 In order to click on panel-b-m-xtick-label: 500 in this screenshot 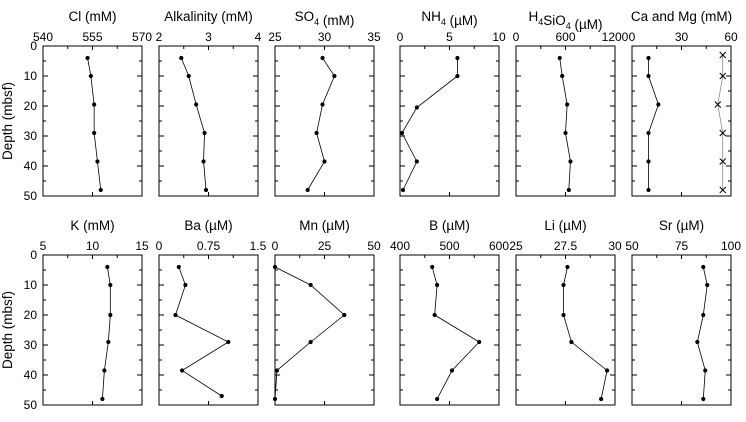, I will do `click(449, 246)`.